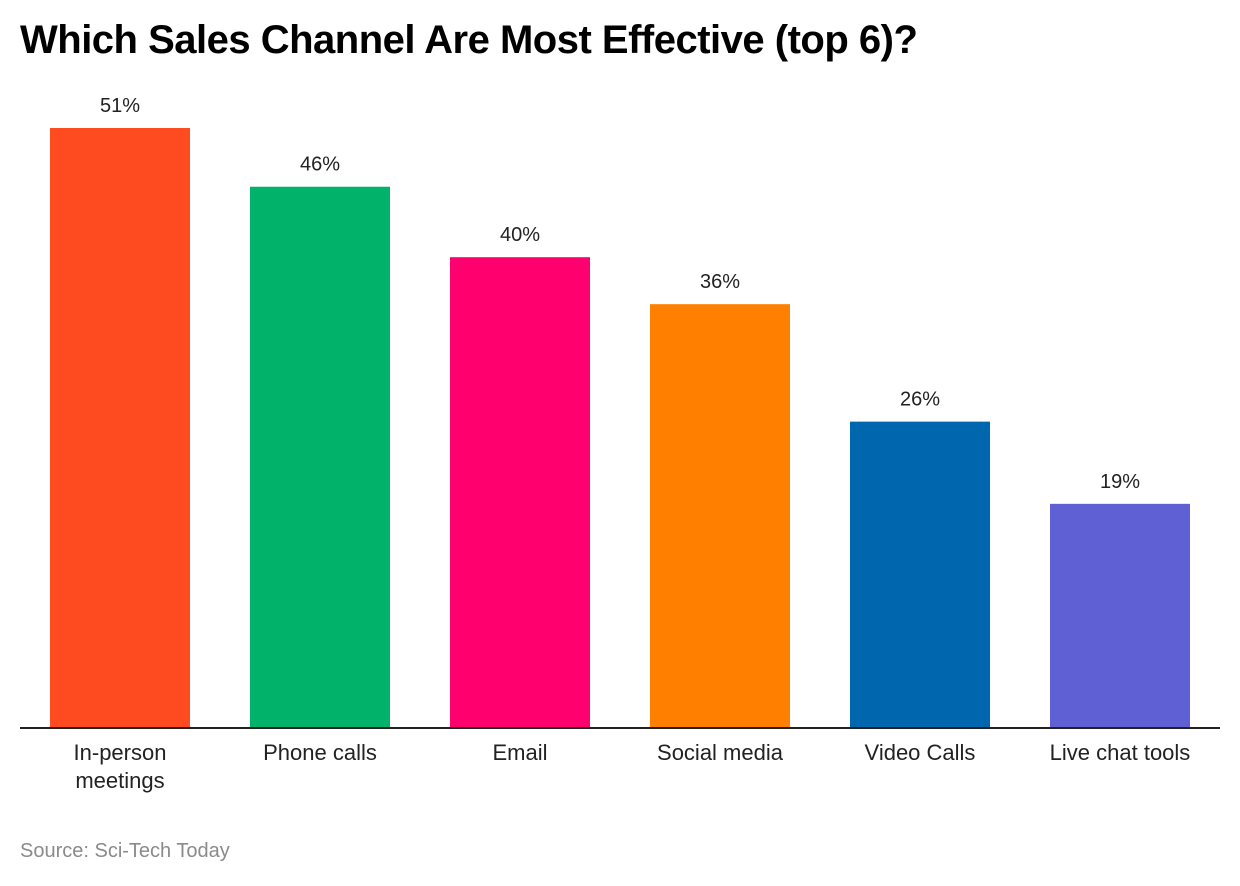  Describe the element at coordinates (1120, 752) in the screenshot. I see `x-tick-label: Live chat tools` at that location.